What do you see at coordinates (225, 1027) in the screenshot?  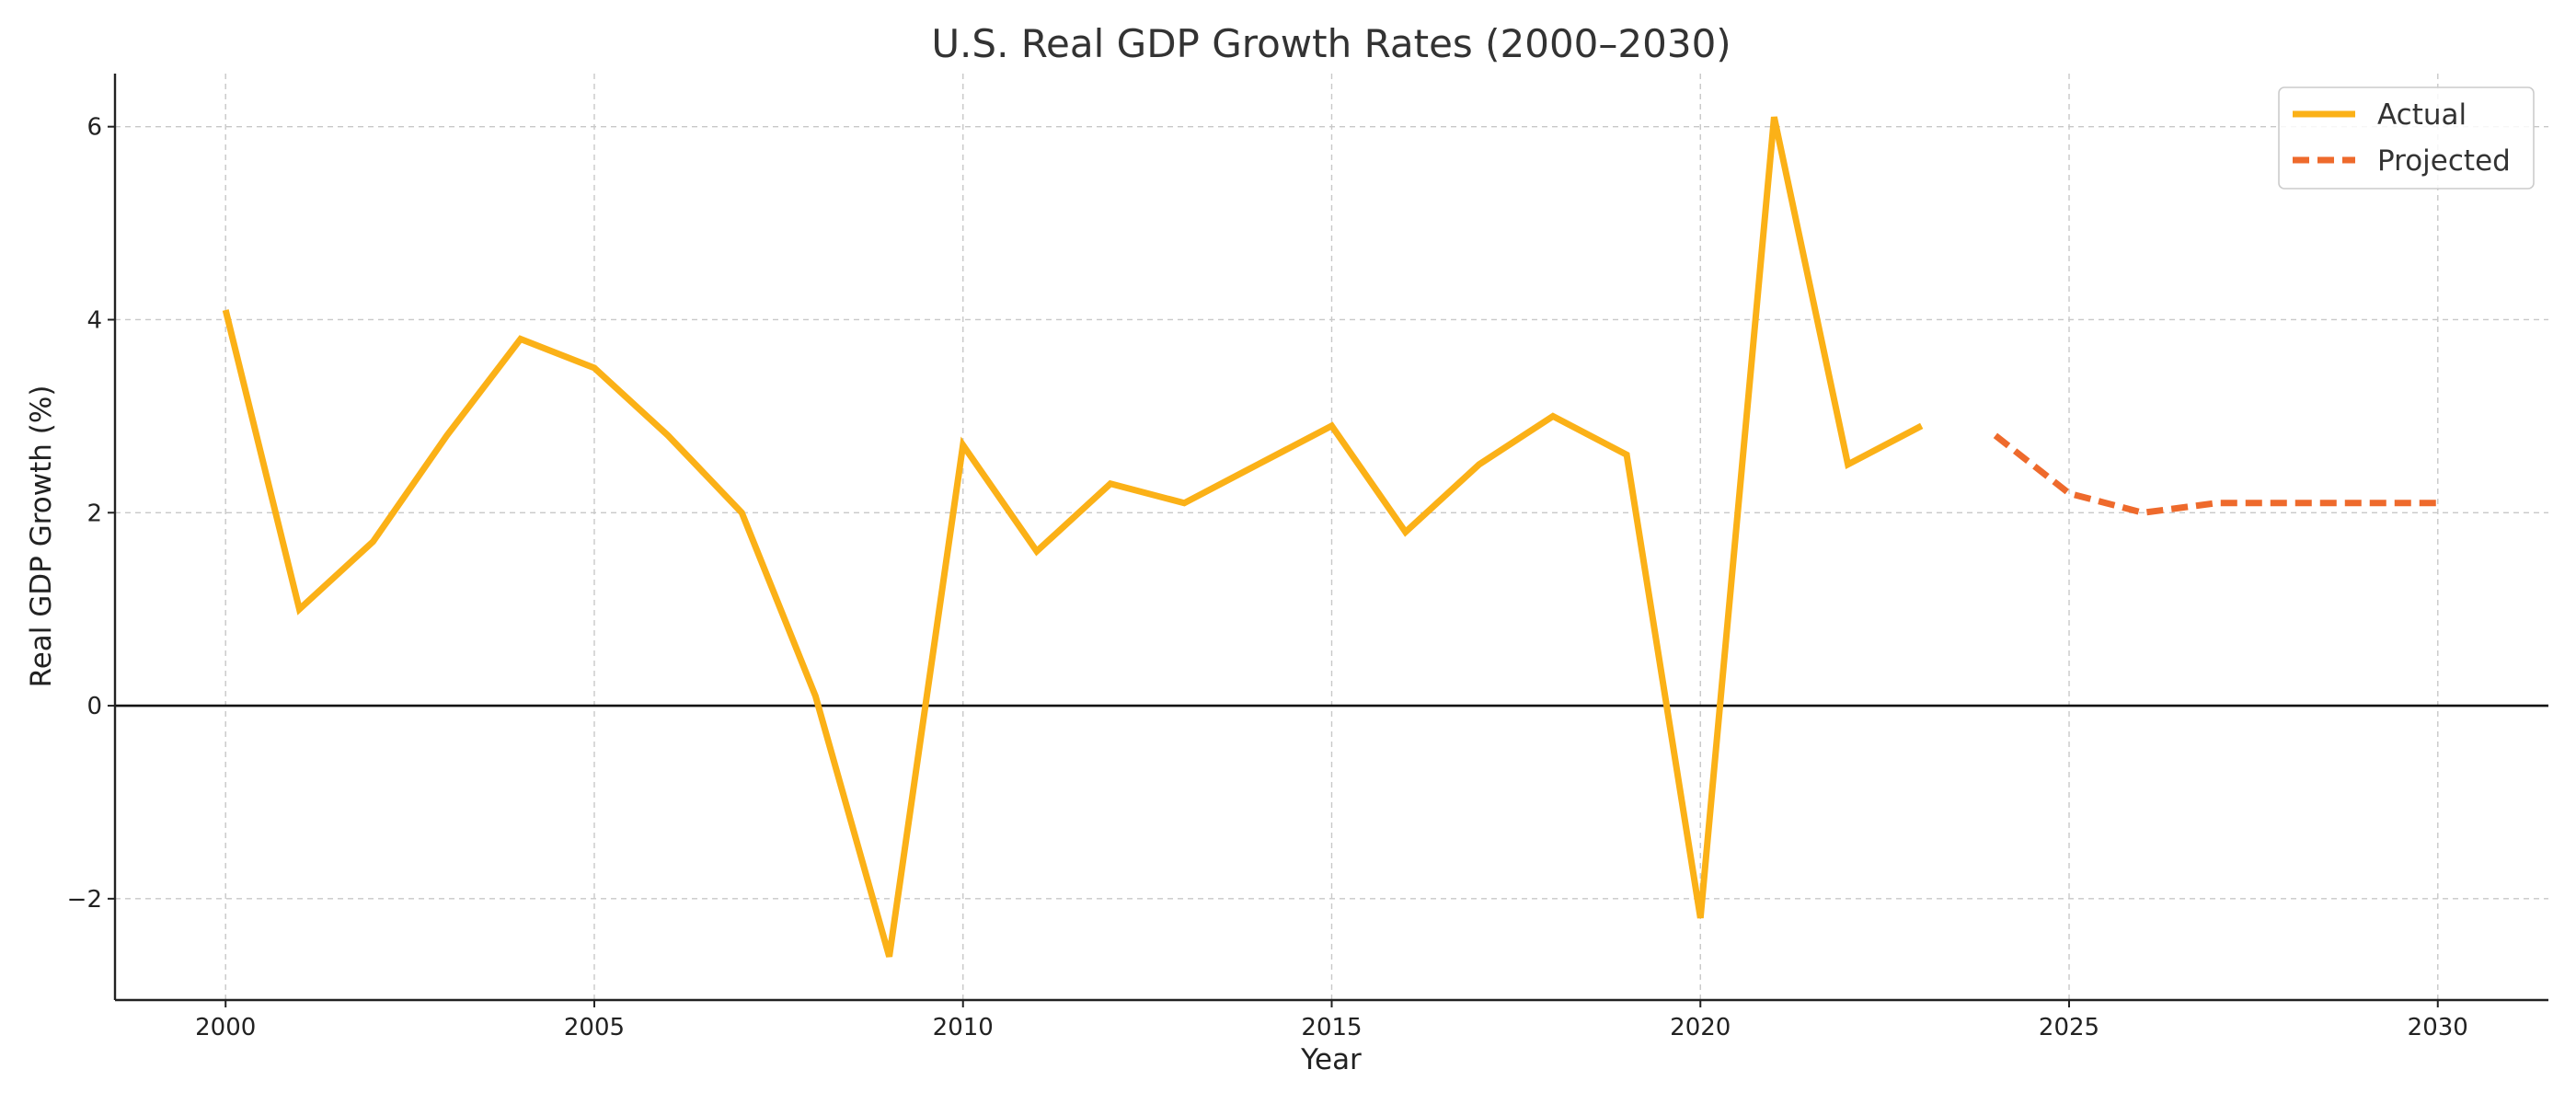 I see `x-tick-label: 2000` at bounding box center [225, 1027].